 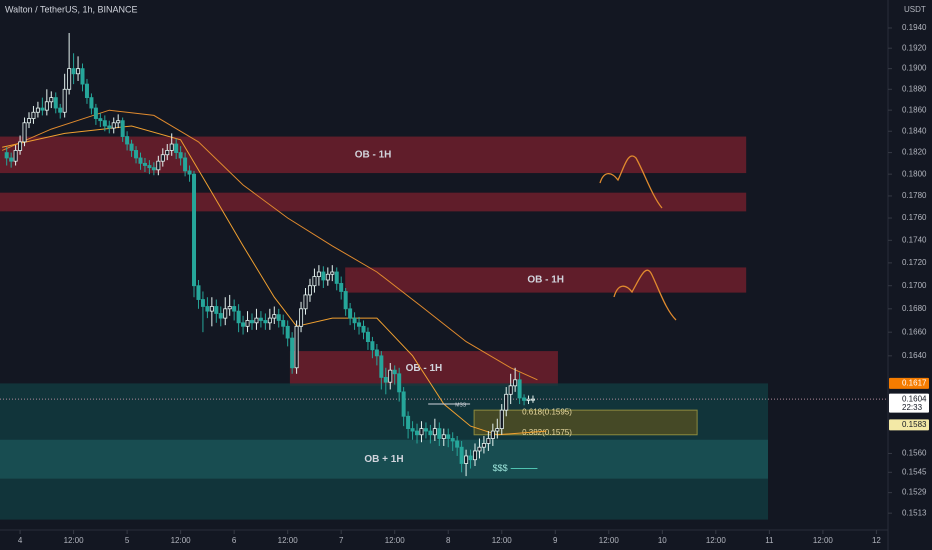 I want to click on y-tick-label: 0.1840, so click(x=914, y=130).